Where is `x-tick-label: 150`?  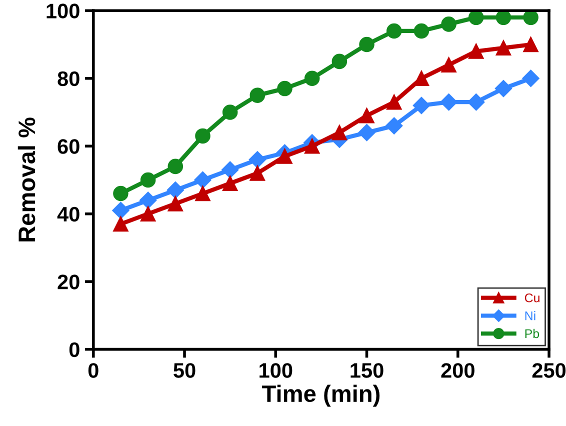 x-tick-label: 150 is located at coordinates (367, 370).